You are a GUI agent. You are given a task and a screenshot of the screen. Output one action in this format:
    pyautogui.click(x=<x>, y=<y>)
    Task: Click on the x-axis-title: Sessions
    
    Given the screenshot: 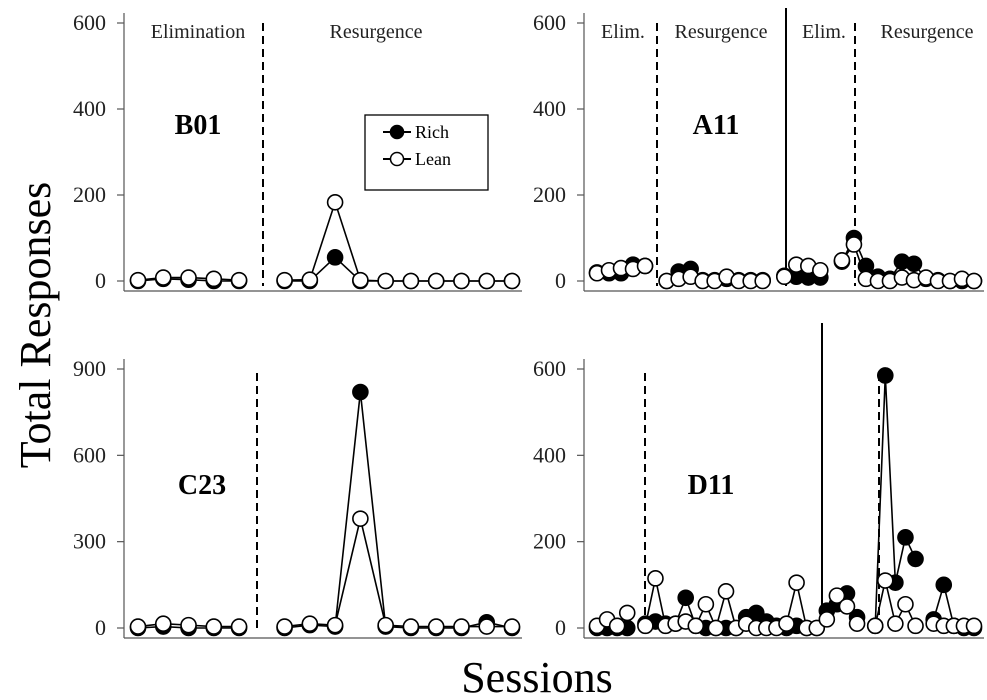 What is the action you would take?
    pyautogui.click(x=537, y=676)
    